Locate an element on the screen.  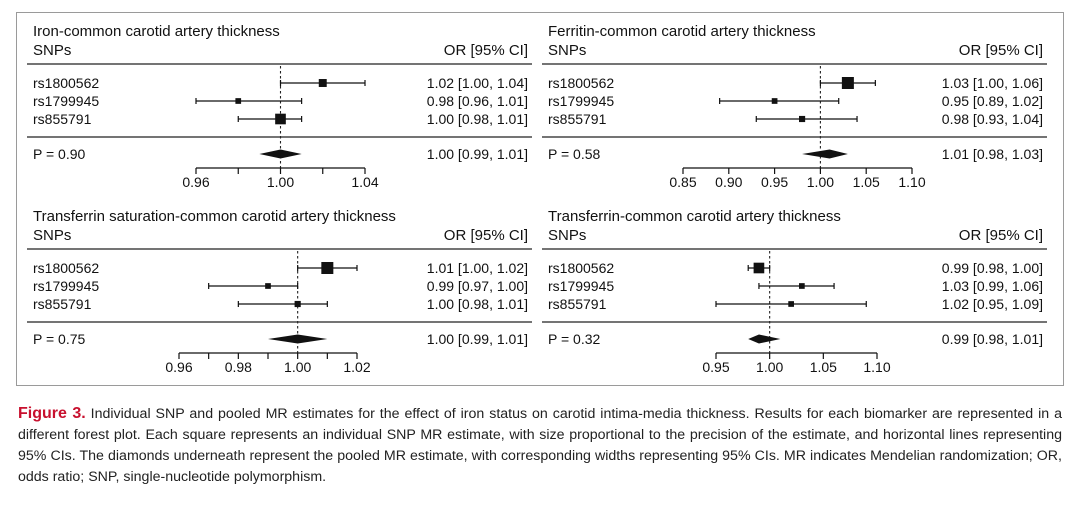
p4-snp-or-text: 1.03 [0.99, 1.06] is located at coordinates (992, 286).